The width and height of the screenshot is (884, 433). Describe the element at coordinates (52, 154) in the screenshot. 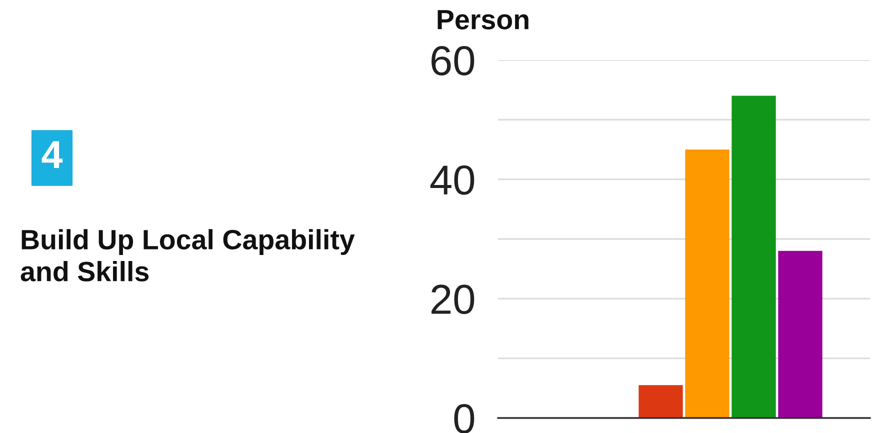

I see `text: 4` at that location.